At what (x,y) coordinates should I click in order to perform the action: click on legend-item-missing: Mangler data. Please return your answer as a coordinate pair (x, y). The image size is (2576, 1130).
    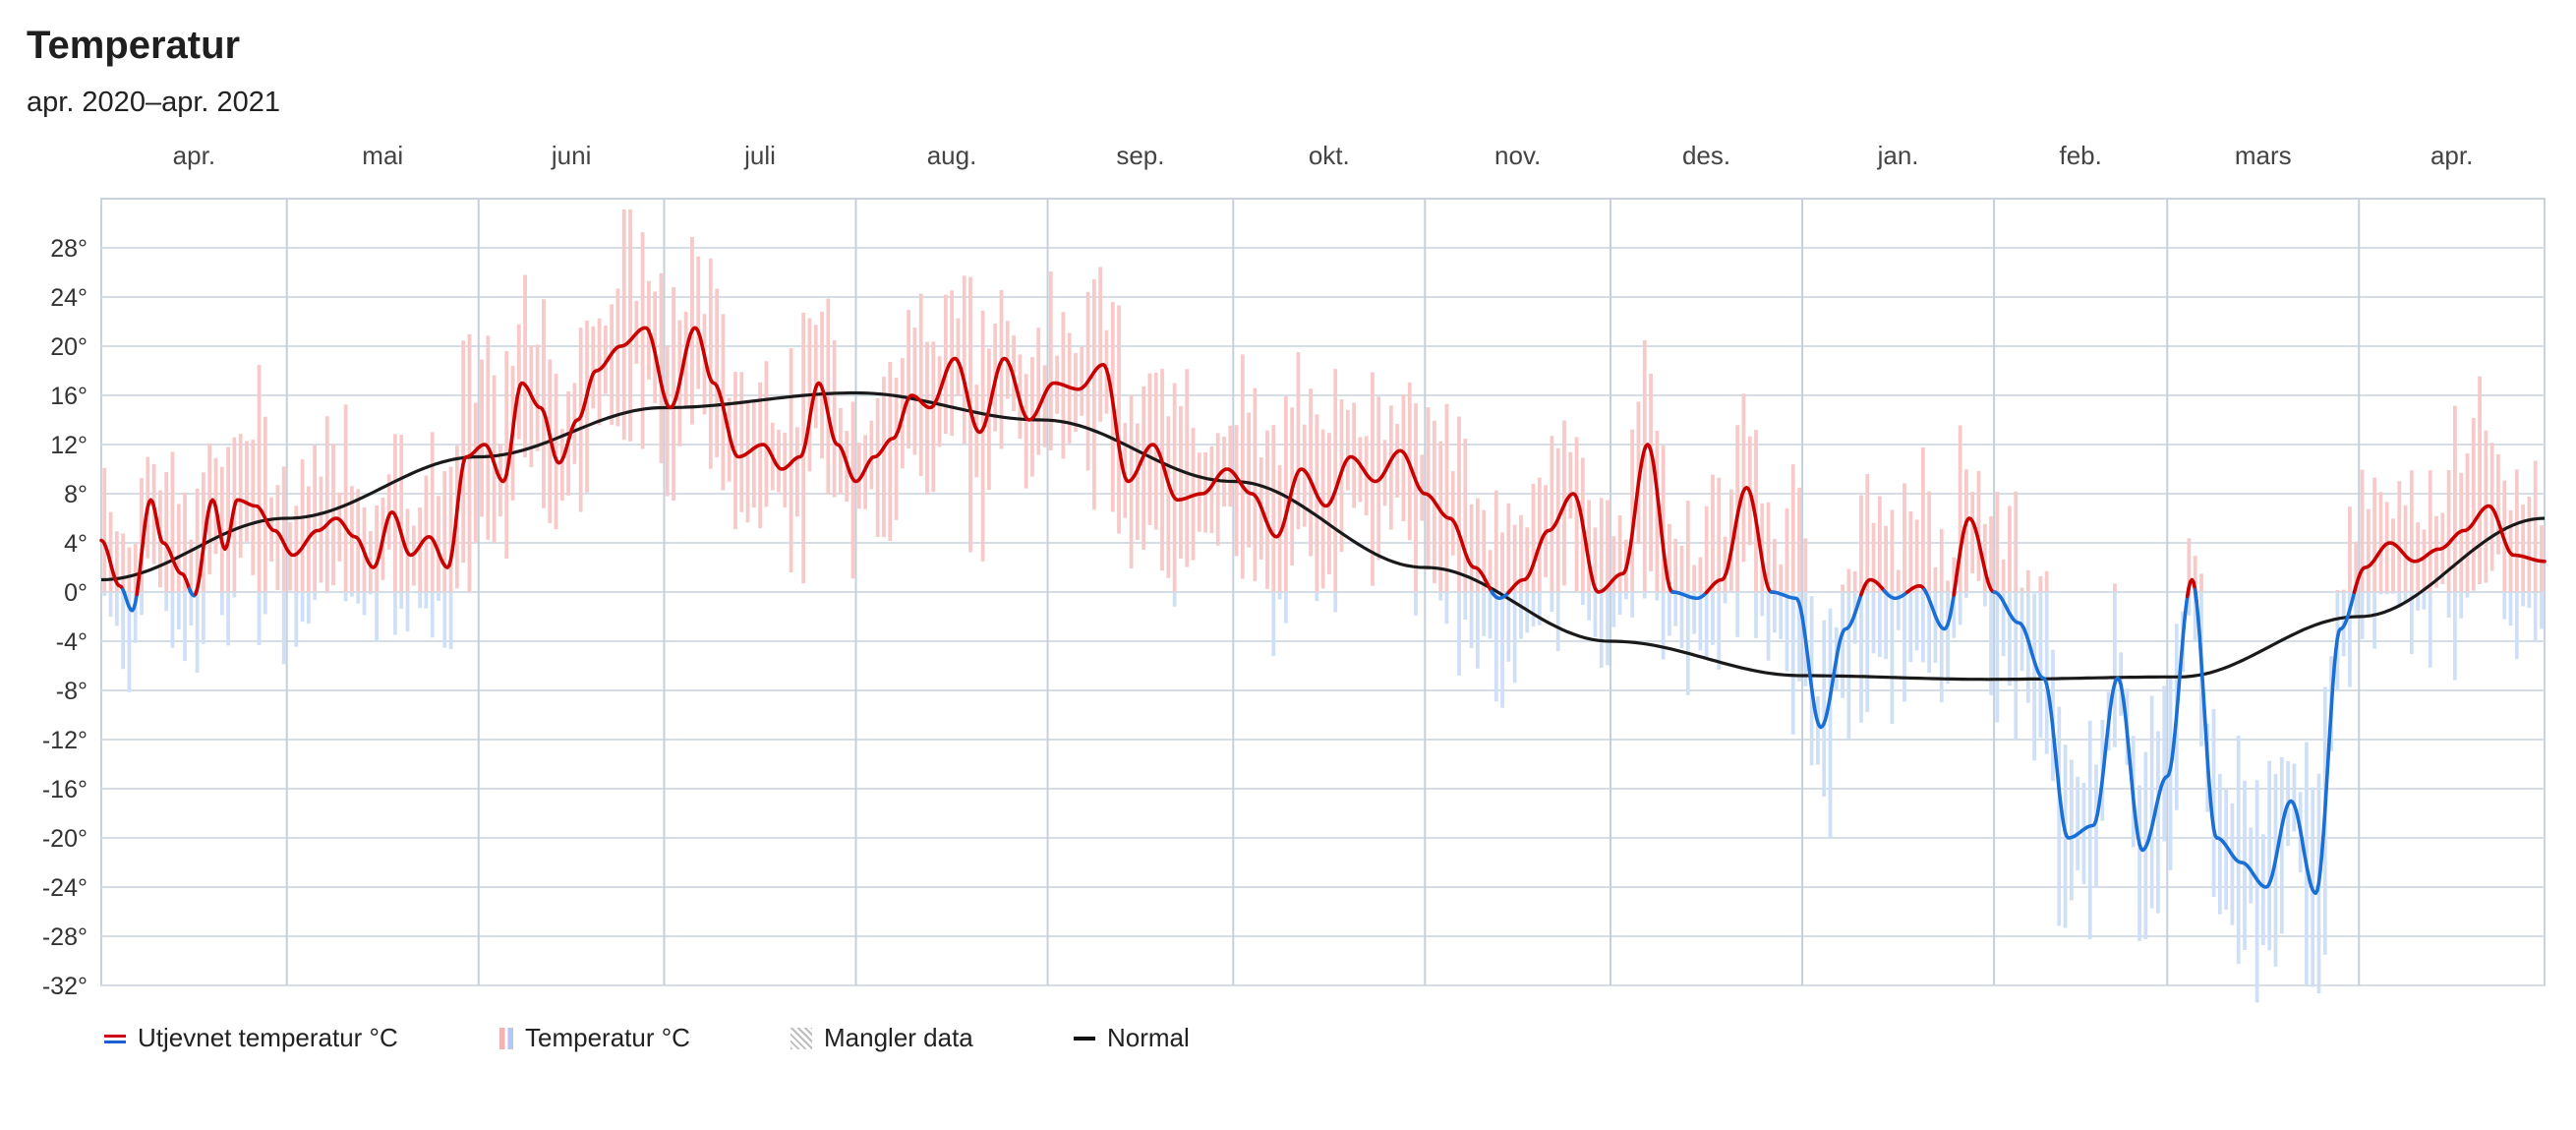
    Looking at the image, I should click on (881, 1038).